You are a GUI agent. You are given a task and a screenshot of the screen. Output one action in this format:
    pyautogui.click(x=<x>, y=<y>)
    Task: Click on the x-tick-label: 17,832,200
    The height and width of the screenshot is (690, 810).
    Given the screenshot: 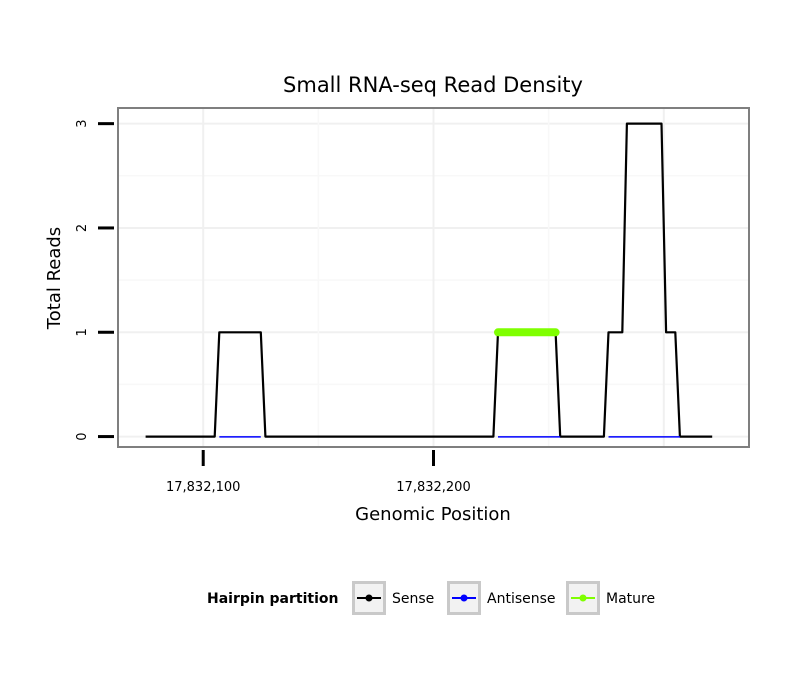 What is the action you would take?
    pyautogui.click(x=433, y=487)
    